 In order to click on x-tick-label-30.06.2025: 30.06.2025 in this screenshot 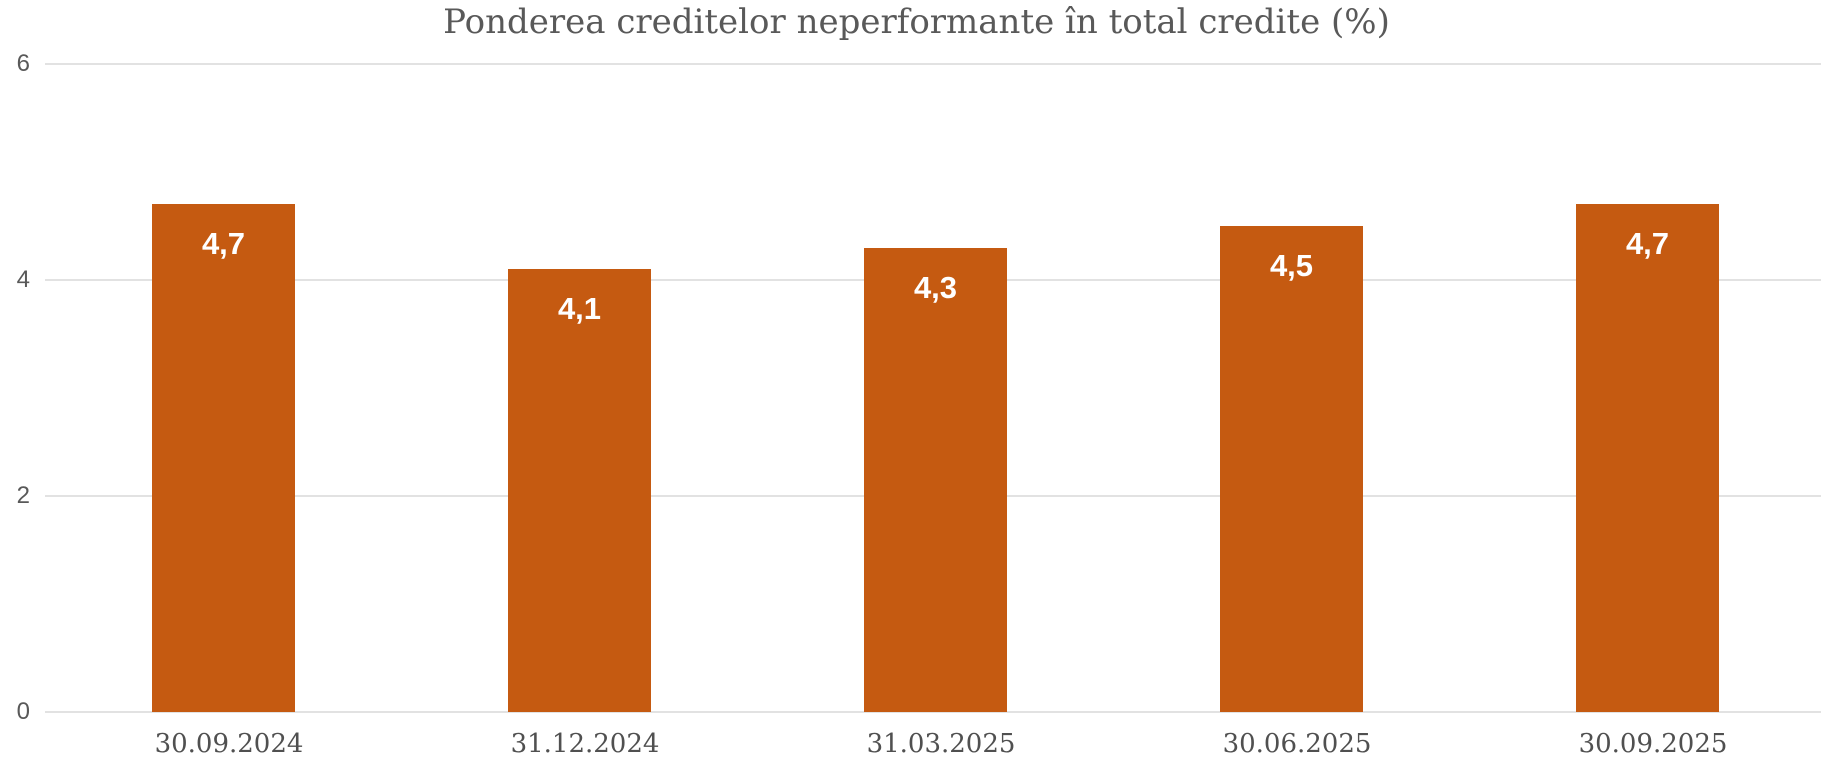, I will do `click(1297, 744)`.